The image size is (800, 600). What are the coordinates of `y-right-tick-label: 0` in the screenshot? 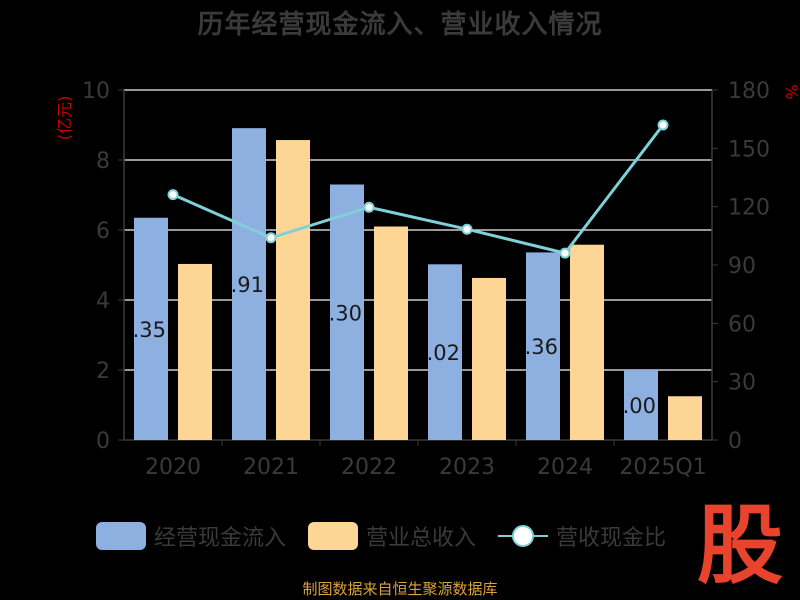 It's located at (735, 441).